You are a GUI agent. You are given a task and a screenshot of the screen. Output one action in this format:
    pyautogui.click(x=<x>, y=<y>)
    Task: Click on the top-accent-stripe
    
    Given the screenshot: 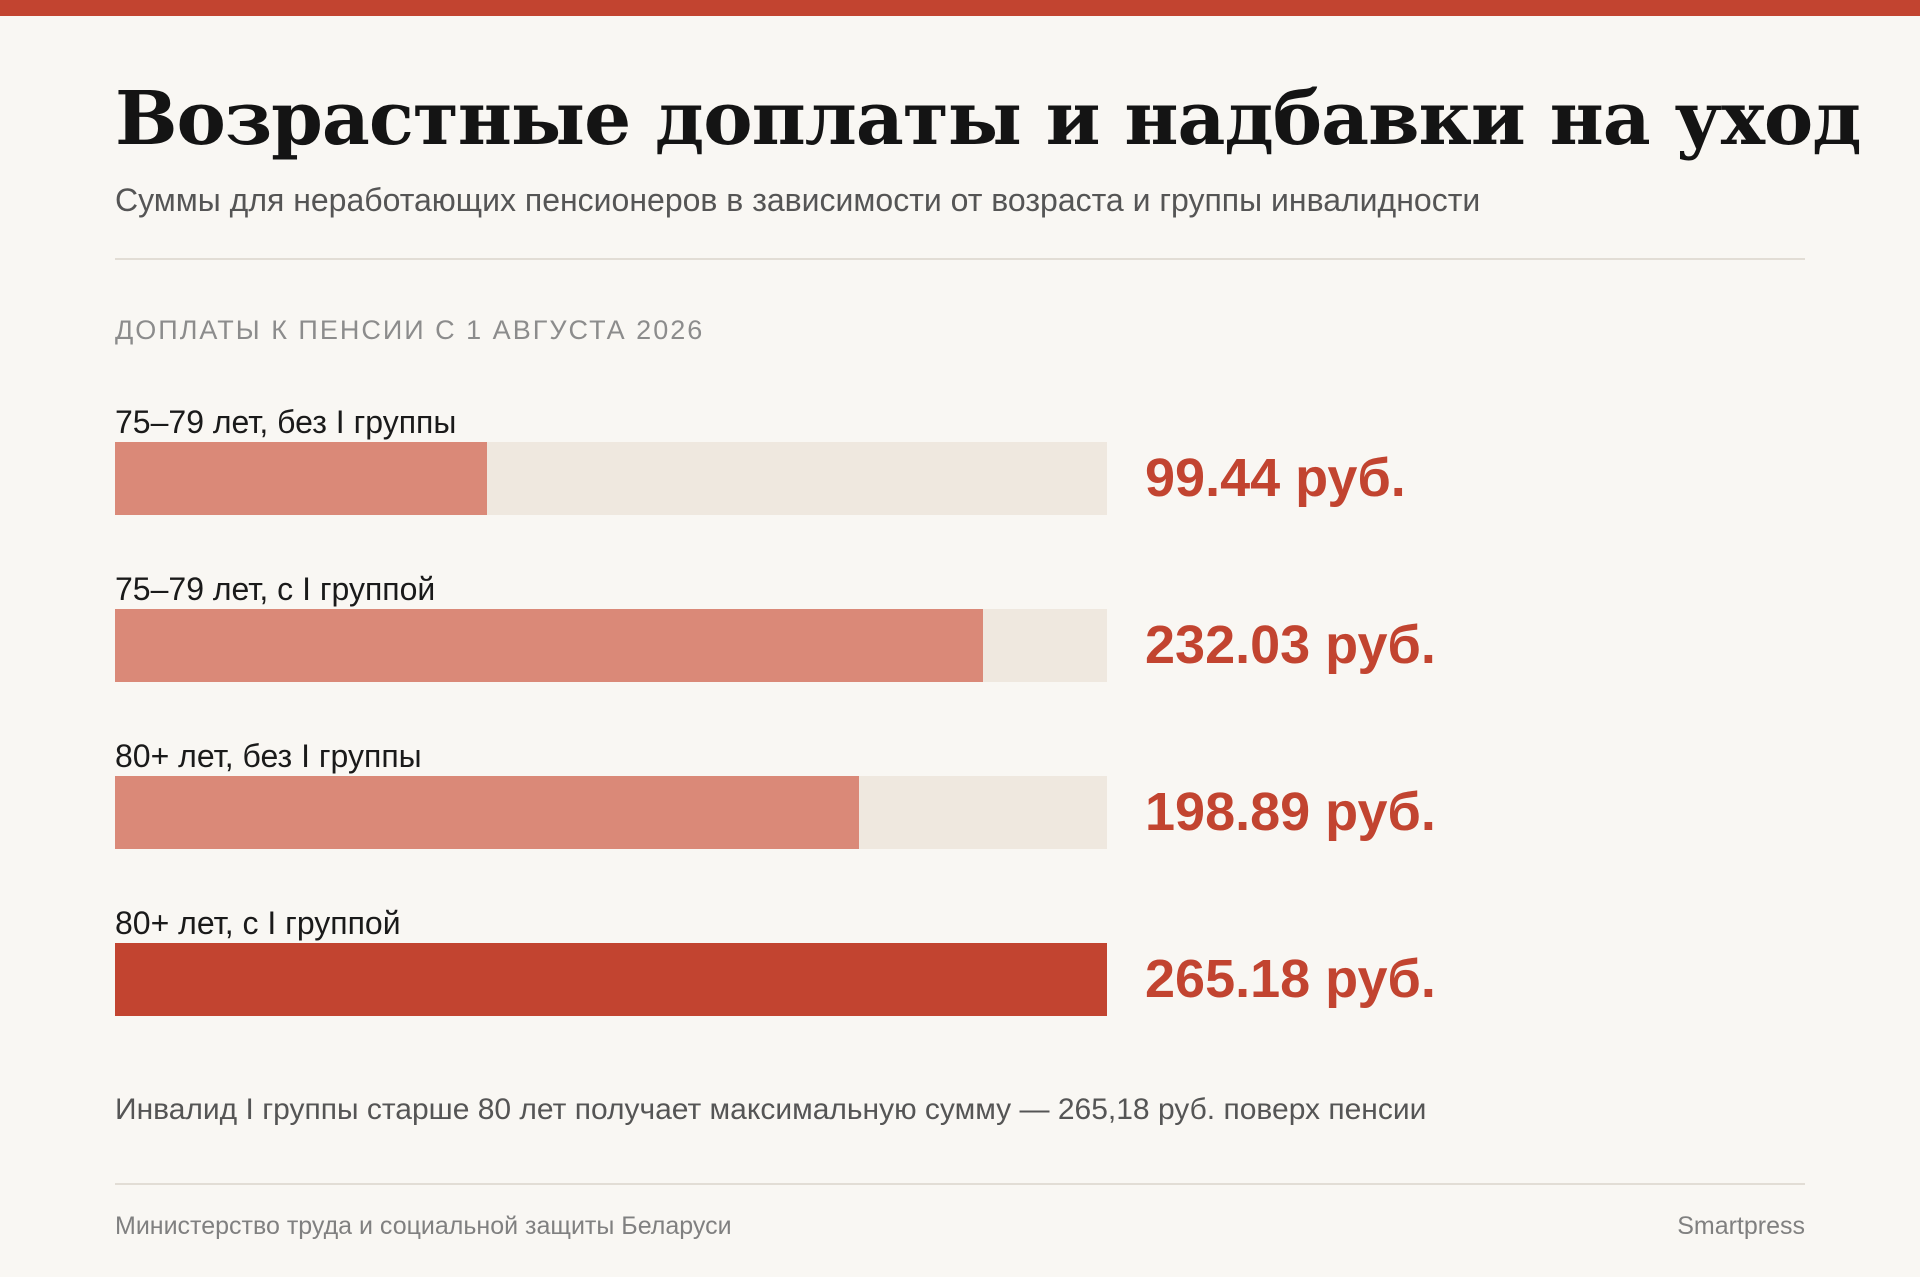 What is the action you would take?
    pyautogui.click(x=960, y=8)
    